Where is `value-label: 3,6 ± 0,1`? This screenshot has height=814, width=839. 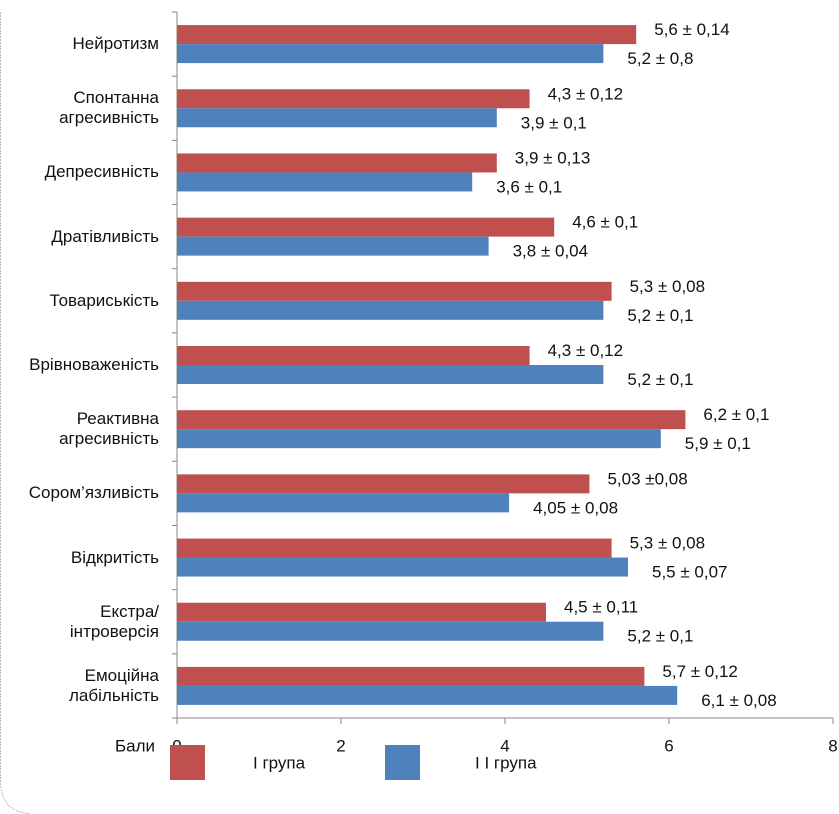 value-label: 3,6 ± 0,1 is located at coordinates (529, 186).